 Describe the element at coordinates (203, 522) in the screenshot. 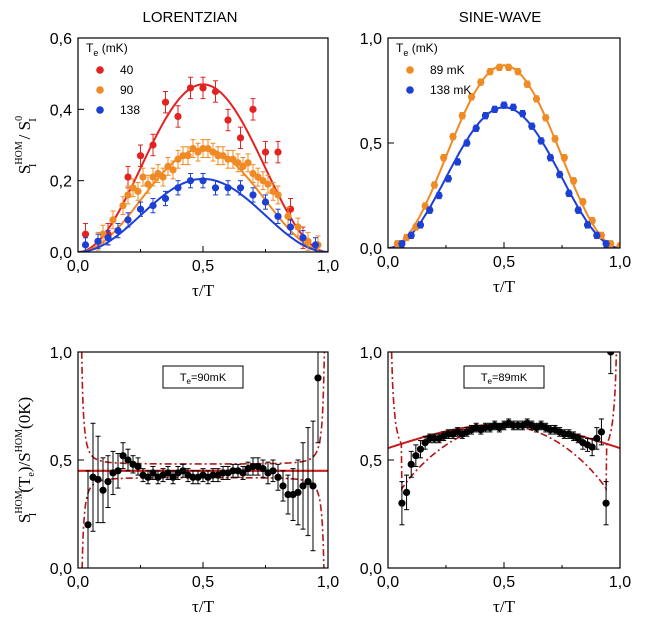

I see `band-down` at that location.